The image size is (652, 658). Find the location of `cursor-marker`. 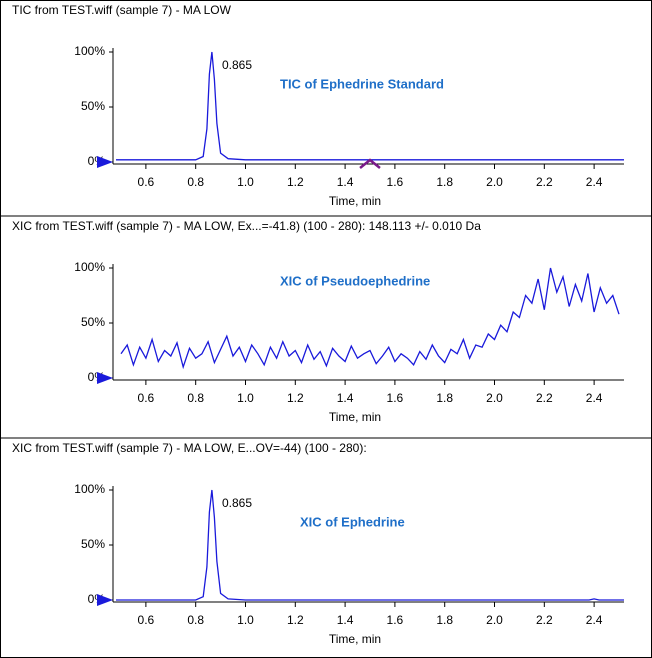

cursor-marker is located at coordinates (370, 163).